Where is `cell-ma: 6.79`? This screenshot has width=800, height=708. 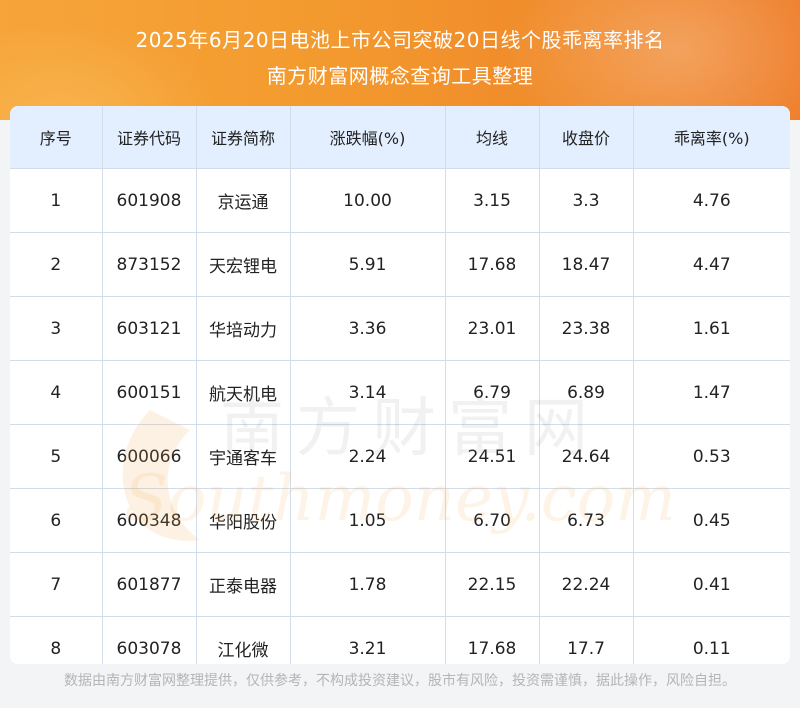 cell-ma: 6.79 is located at coordinates (492, 392).